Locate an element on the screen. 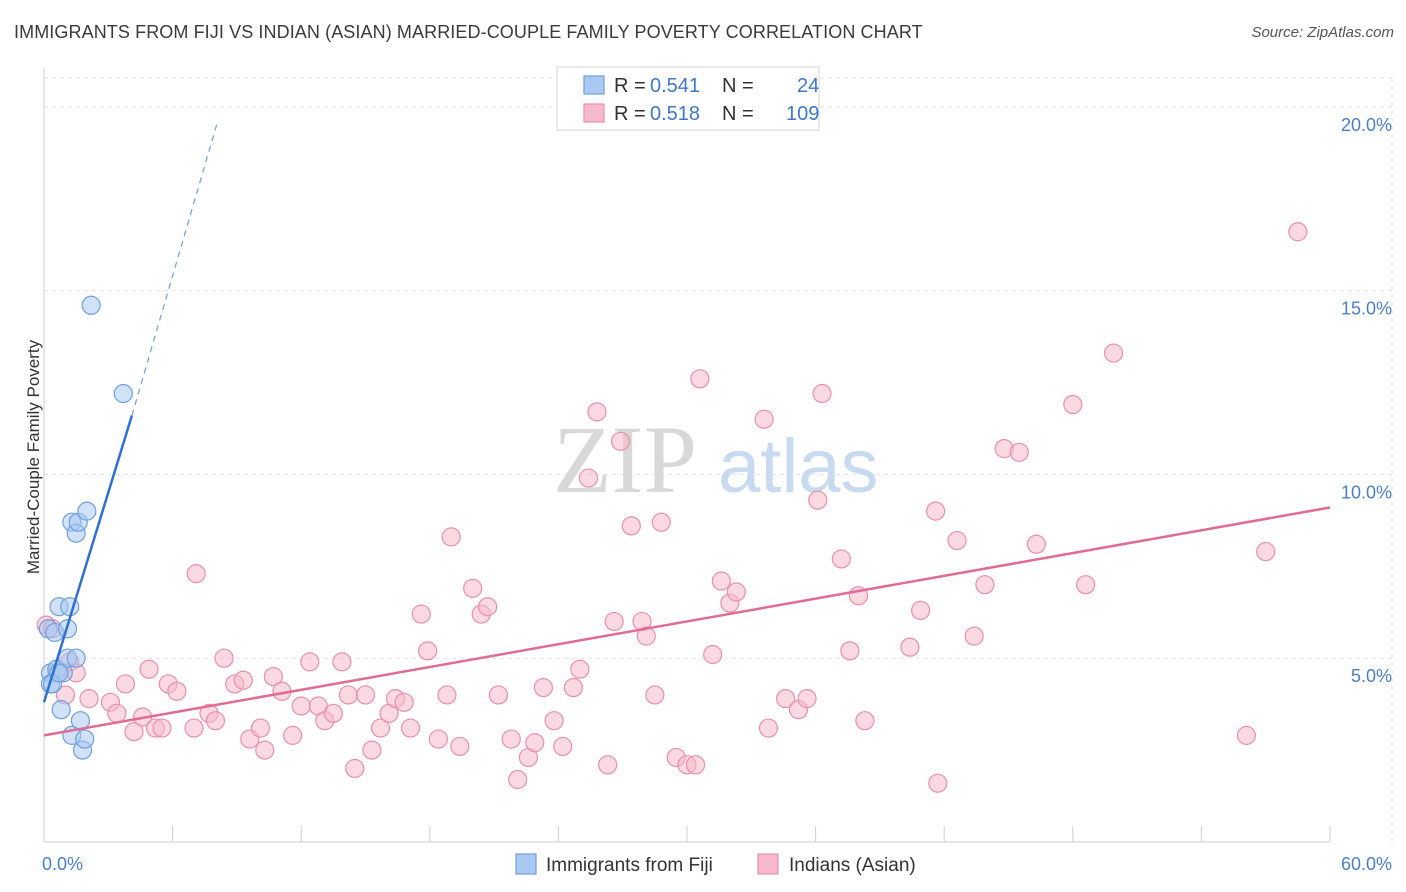 This screenshot has height=892, width=1406. bottom-legend-label-fiji: Immigrants from Fiji is located at coordinates (629, 865).